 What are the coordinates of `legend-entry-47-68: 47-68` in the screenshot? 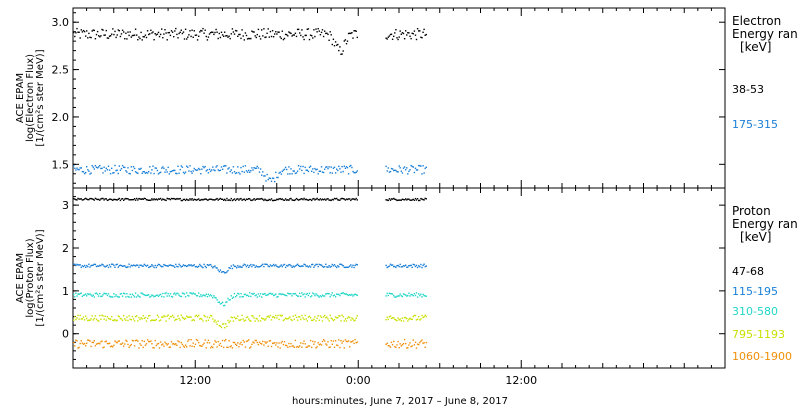 It's located at (748, 271).